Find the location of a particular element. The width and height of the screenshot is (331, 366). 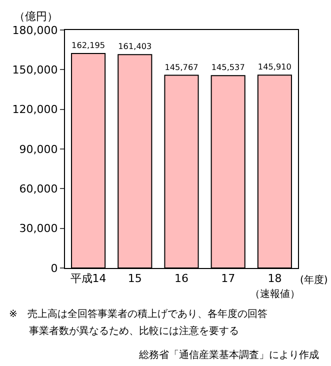

y-tick-label: 150,000 is located at coordinates (35, 70).